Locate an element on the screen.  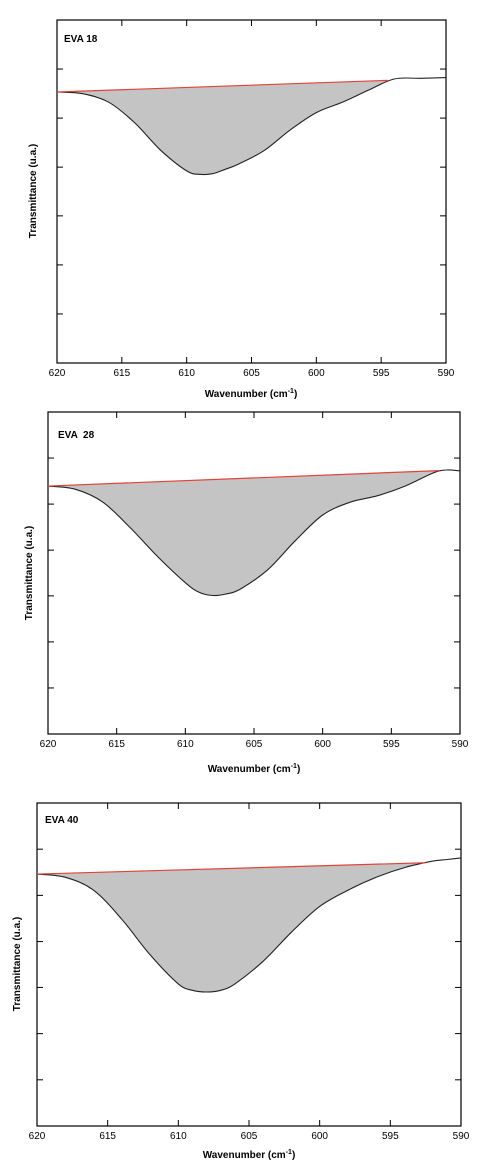
chart-title: EVA 40 is located at coordinates (62, 820).